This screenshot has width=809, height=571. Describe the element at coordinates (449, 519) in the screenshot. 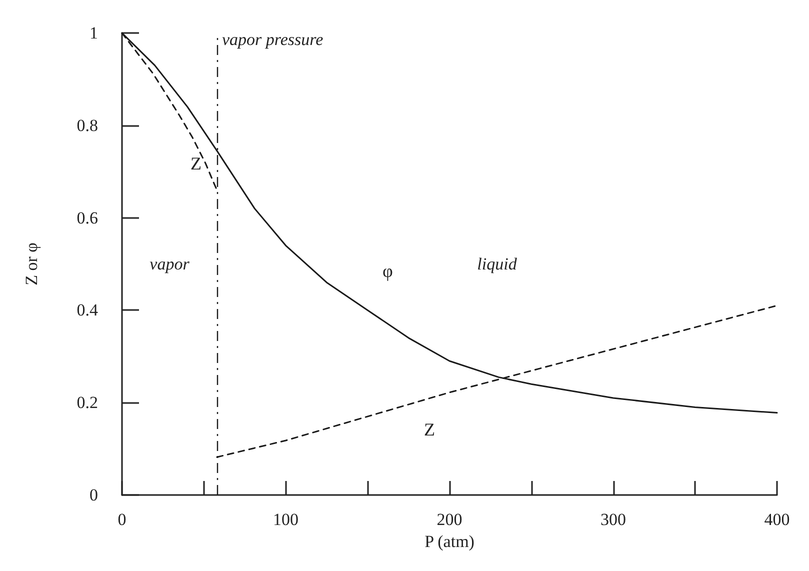

I see `x-tick-label: 200` at that location.